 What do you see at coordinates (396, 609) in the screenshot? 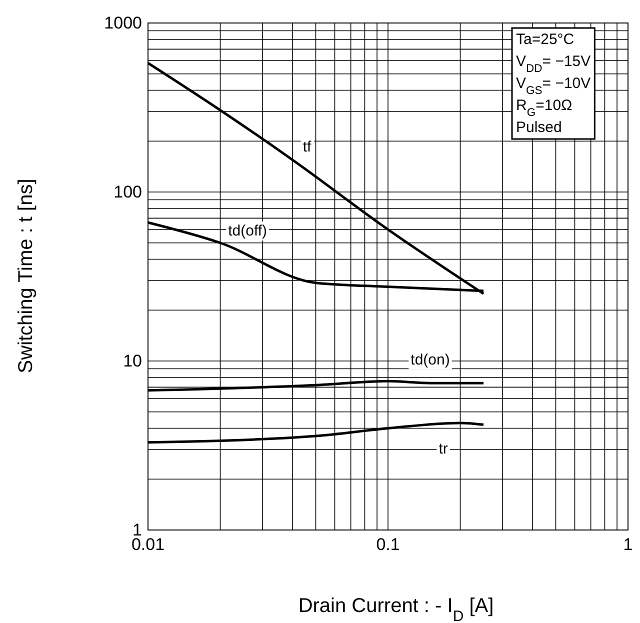
I see `x-axis-title: Drain Current : - I$_{D}$ [A]` at bounding box center [396, 609].